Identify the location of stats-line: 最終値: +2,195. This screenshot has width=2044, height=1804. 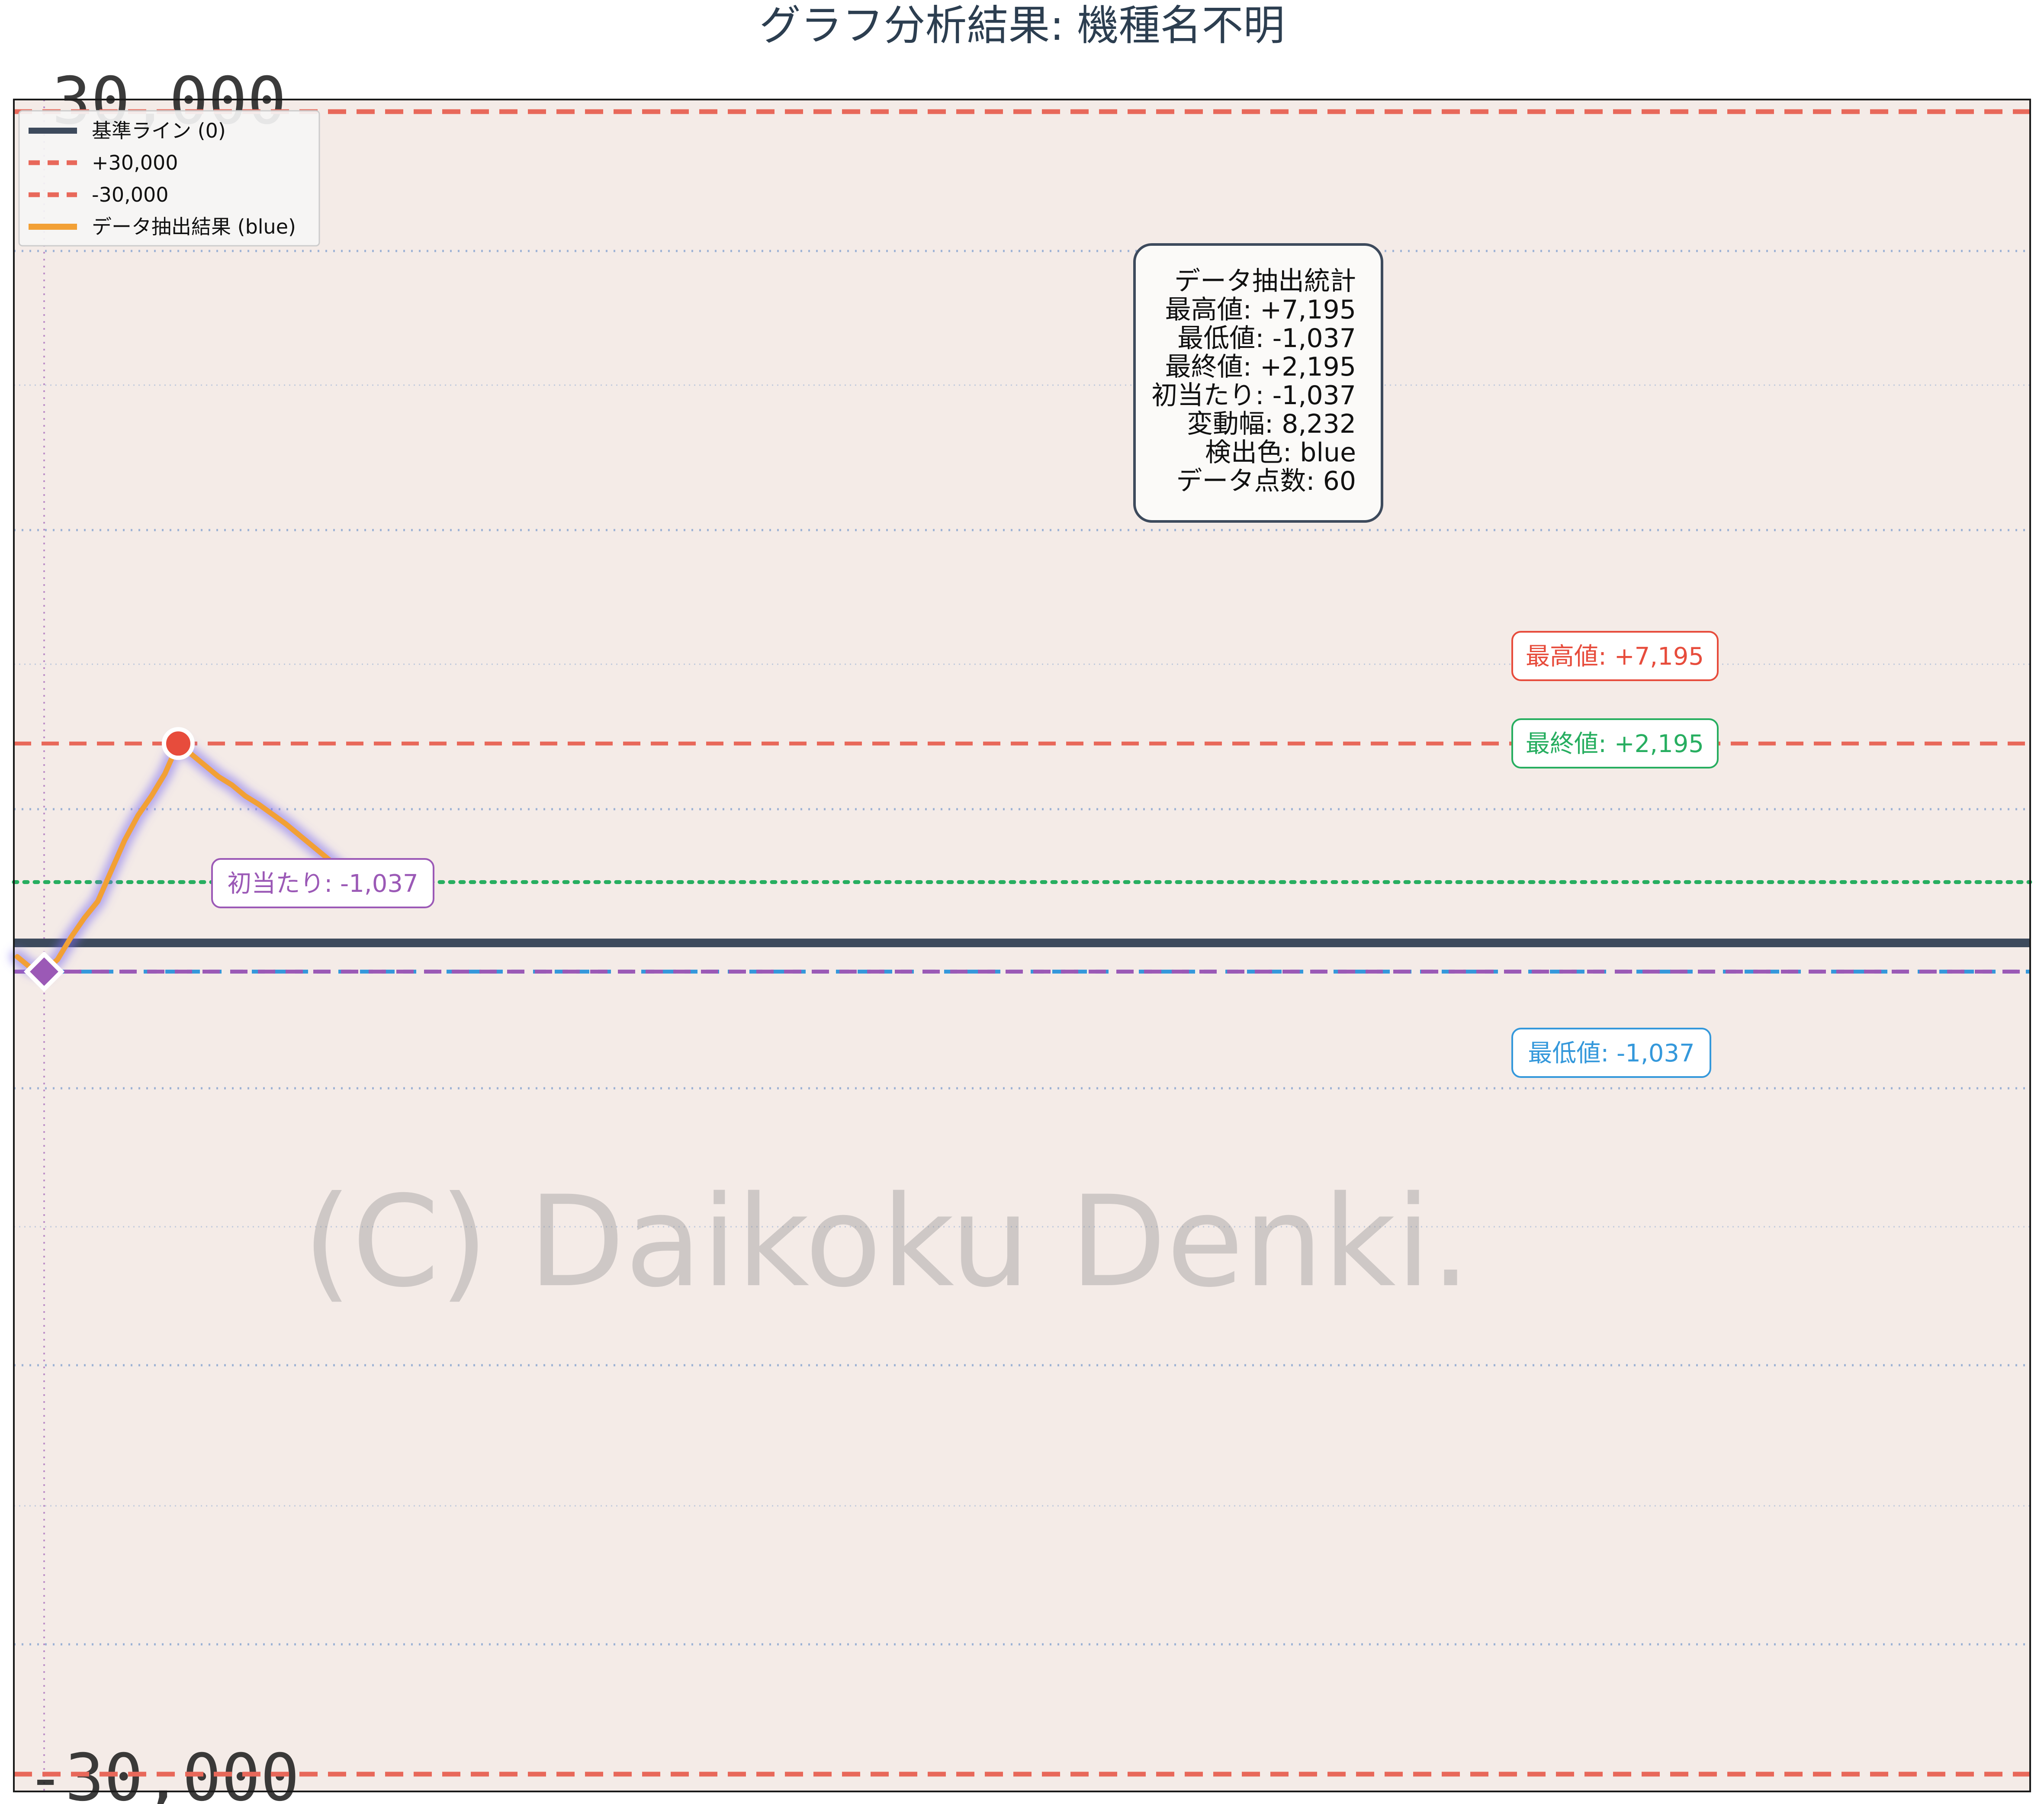
(1260, 367).